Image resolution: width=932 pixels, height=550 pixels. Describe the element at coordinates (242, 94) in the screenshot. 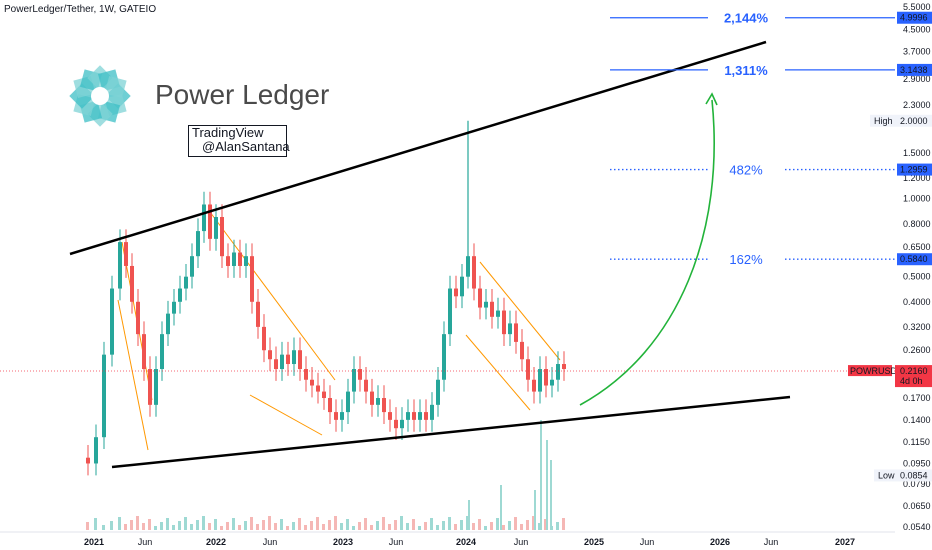

I see `logo-text: Power Ledger` at that location.